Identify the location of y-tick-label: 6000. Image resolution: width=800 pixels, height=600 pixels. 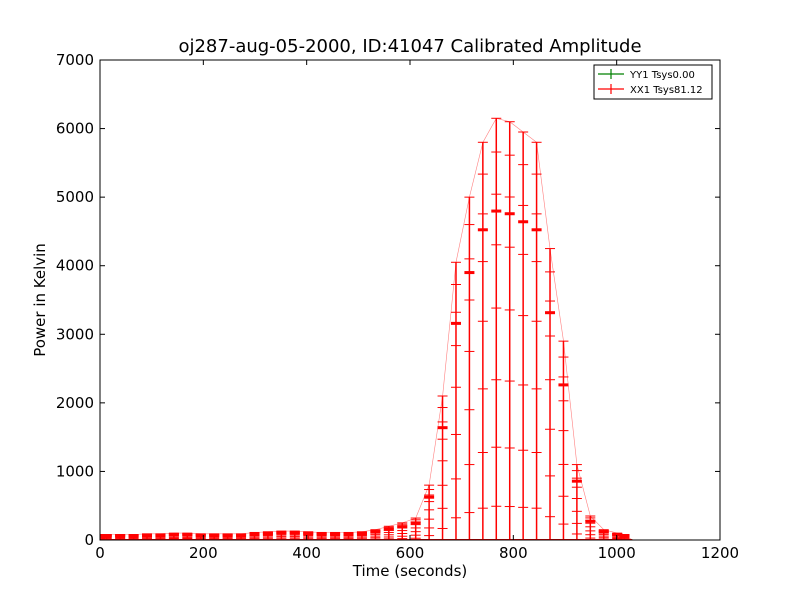
(75, 129).